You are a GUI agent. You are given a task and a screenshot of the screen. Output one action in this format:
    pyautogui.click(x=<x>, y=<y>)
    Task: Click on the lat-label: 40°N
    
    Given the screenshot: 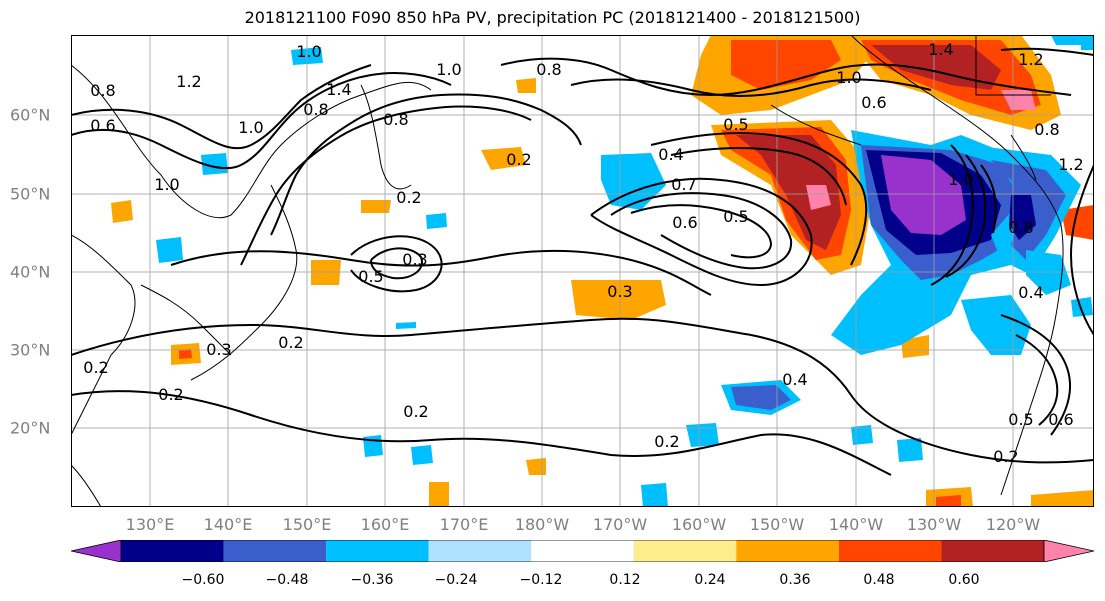 What is the action you would take?
    pyautogui.click(x=30, y=272)
    